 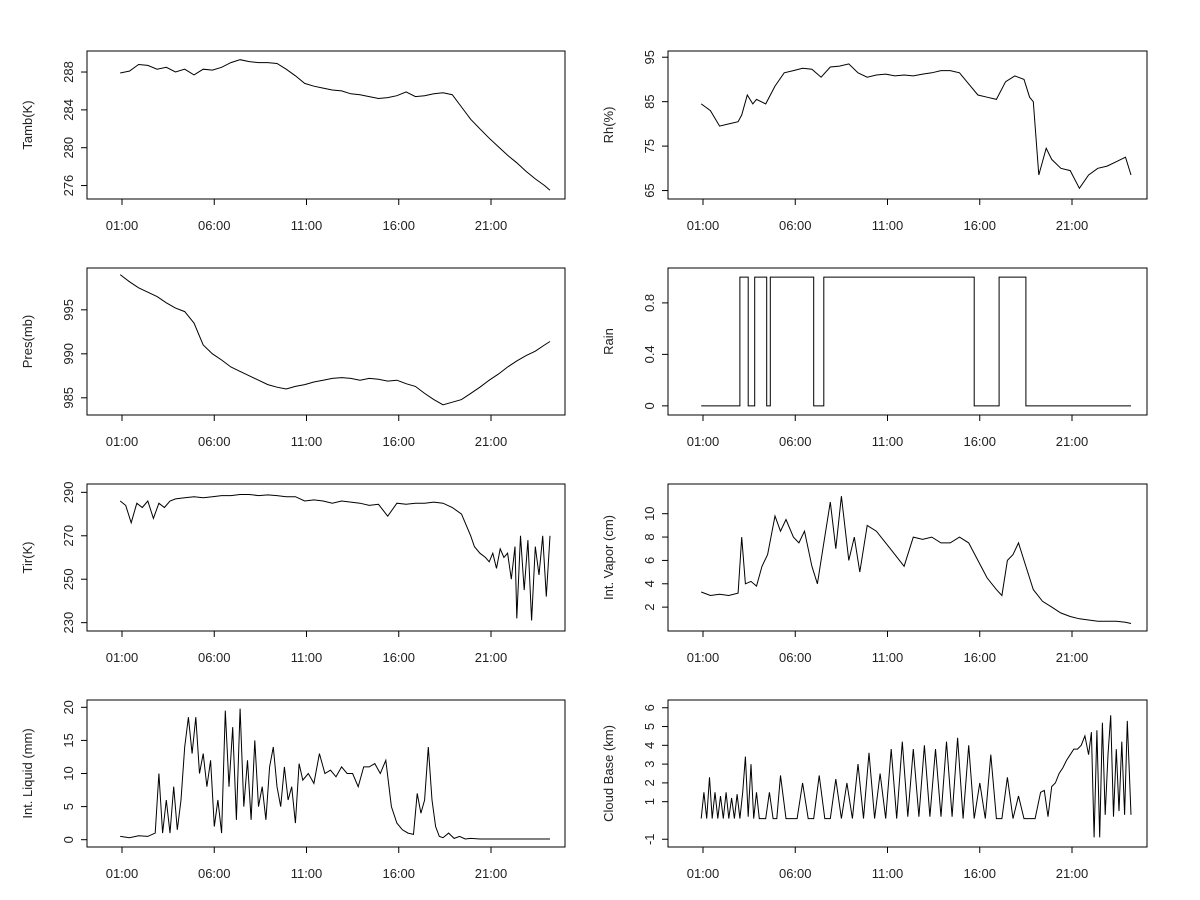 What do you see at coordinates (608, 125) in the screenshot?
I see `y-axis-label: Rh(%)` at bounding box center [608, 125].